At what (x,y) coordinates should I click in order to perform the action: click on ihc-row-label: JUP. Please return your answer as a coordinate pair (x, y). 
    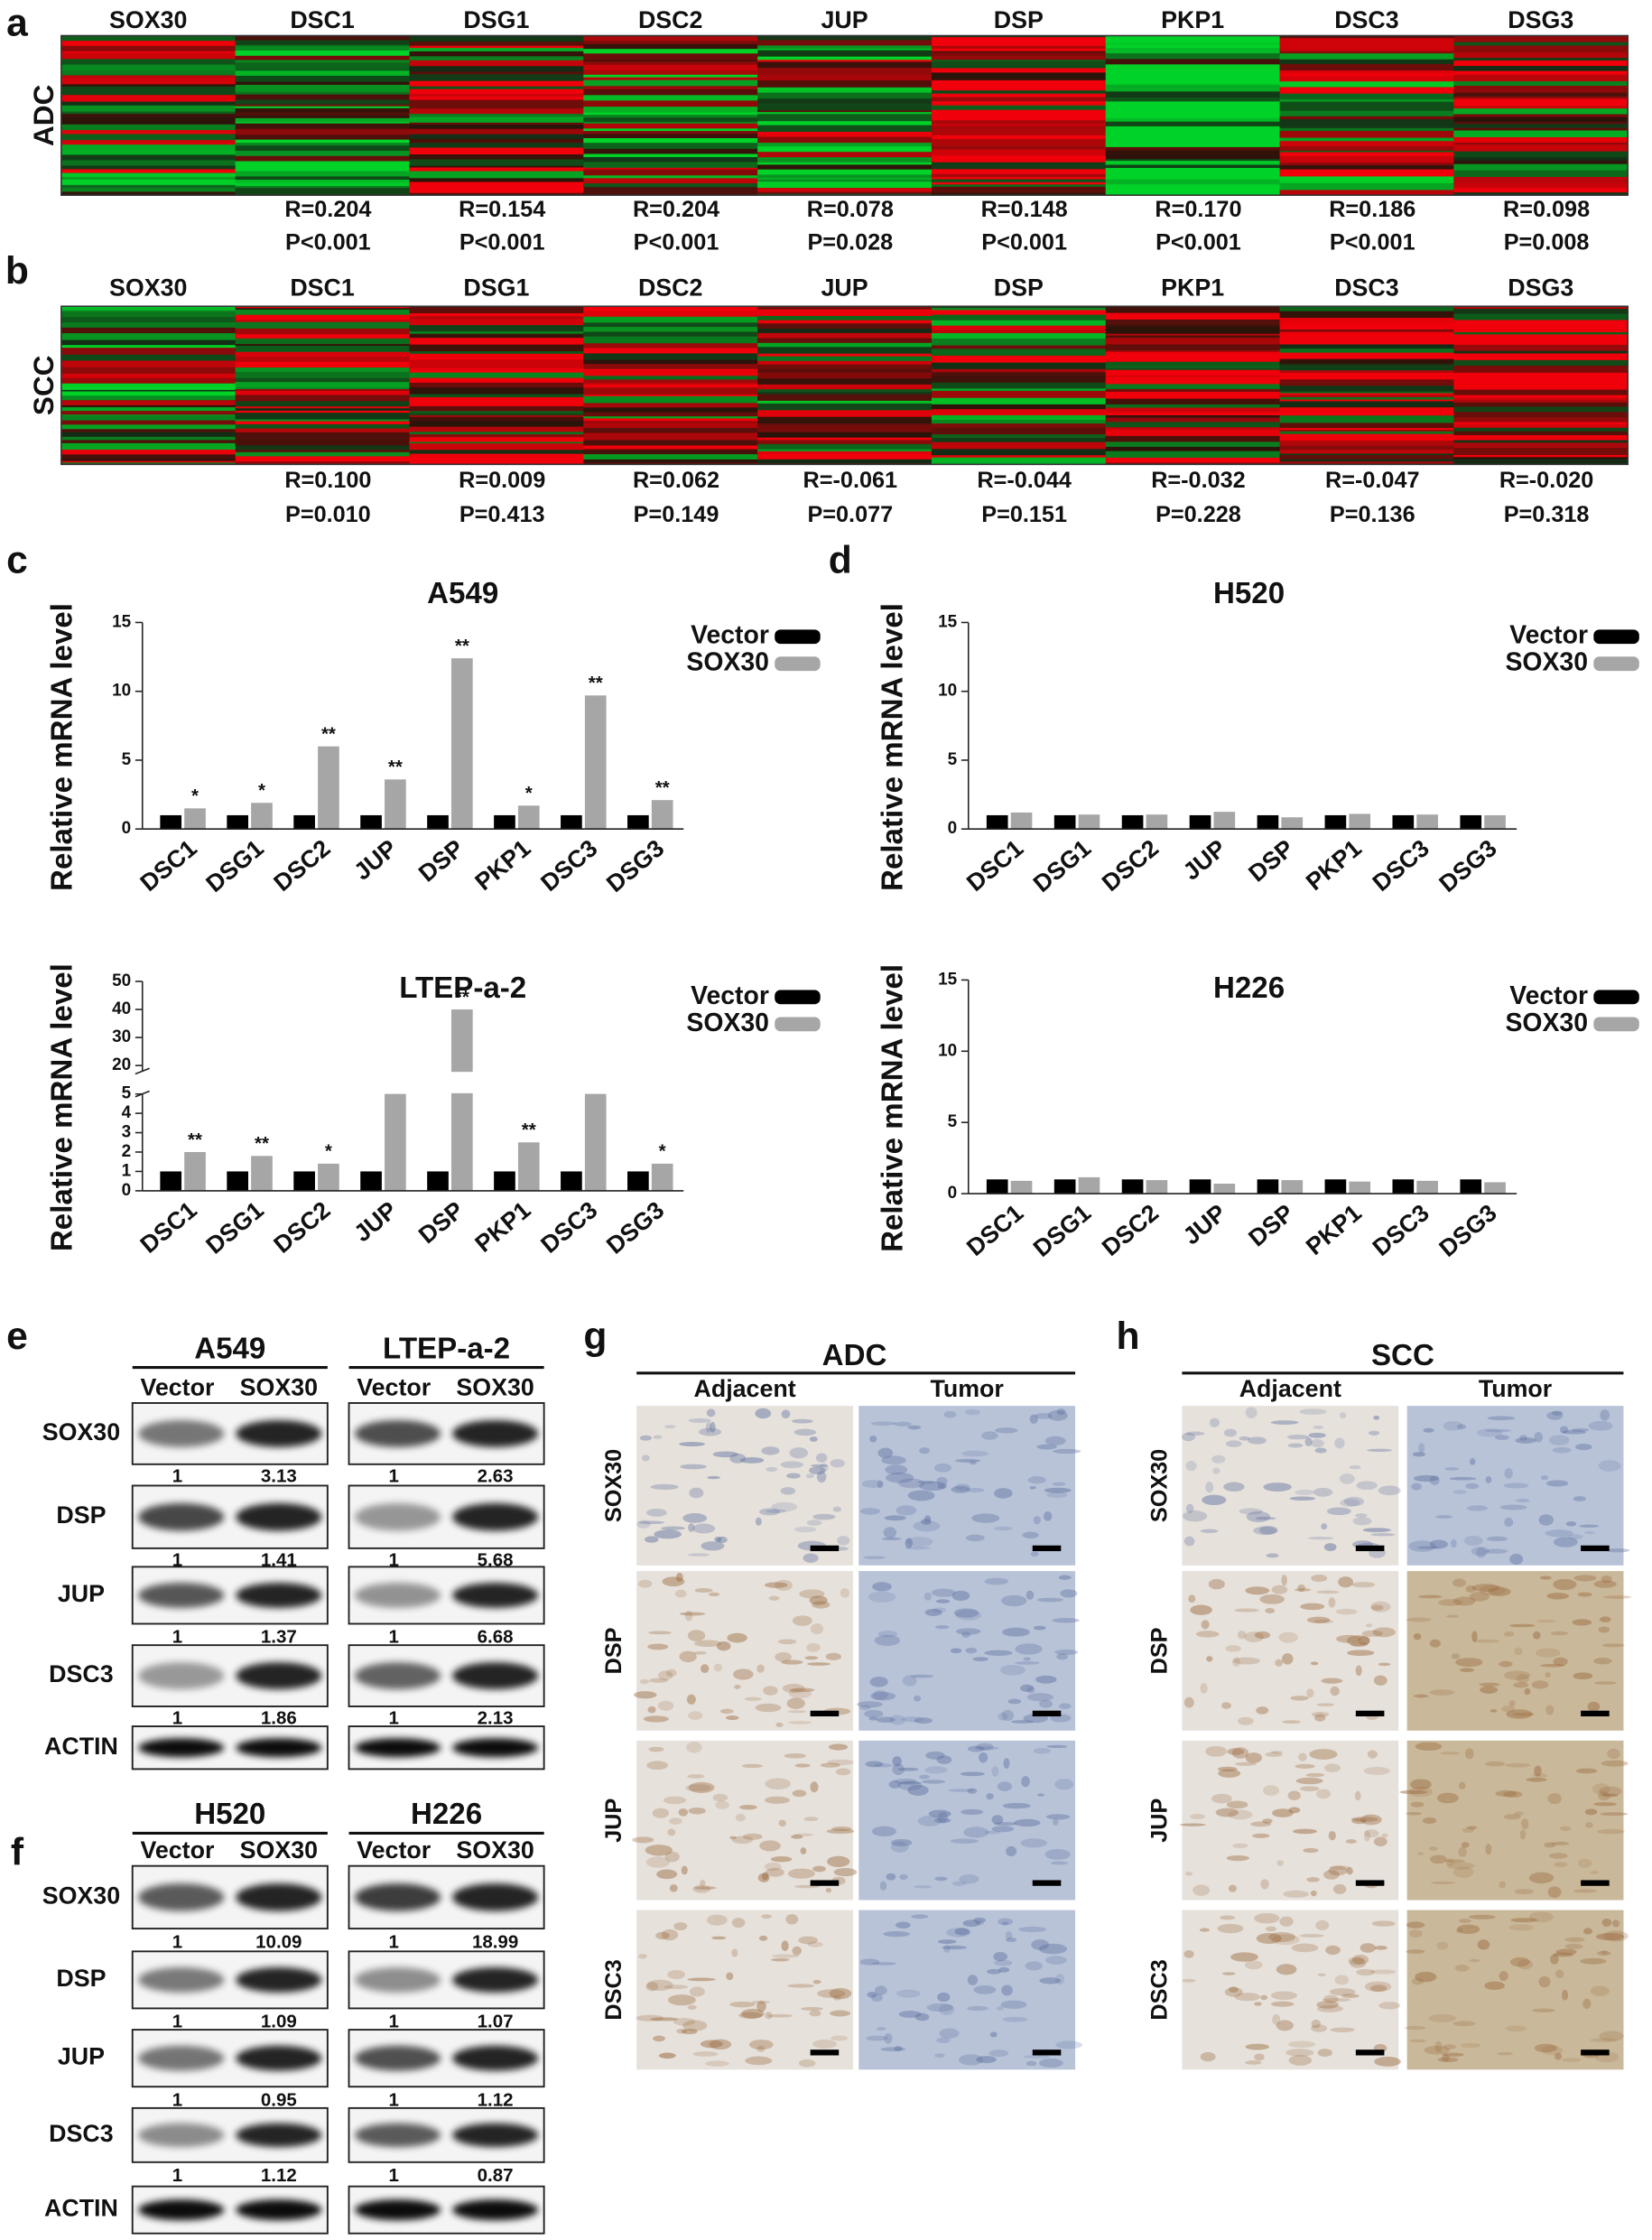
    Looking at the image, I should click on (613, 1821).